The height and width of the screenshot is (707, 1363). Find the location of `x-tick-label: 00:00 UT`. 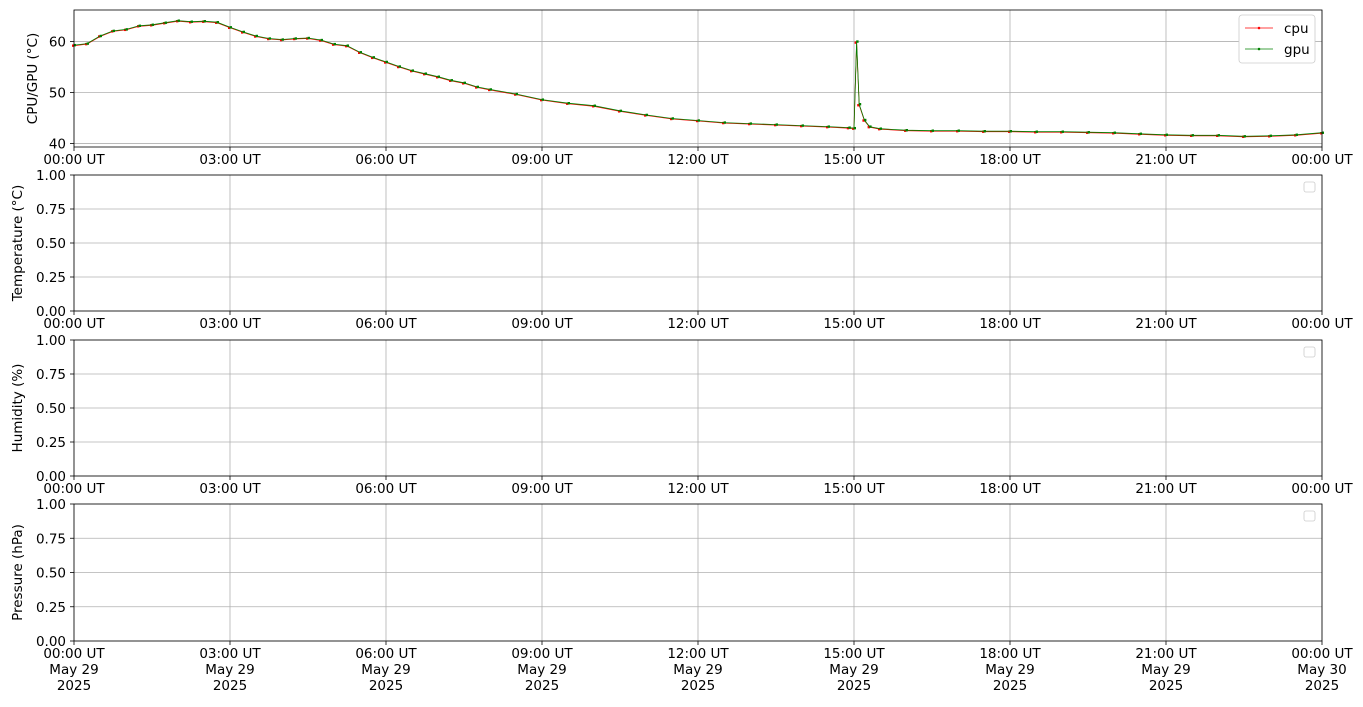

x-tick-label: 00:00 UT is located at coordinates (1322, 160).